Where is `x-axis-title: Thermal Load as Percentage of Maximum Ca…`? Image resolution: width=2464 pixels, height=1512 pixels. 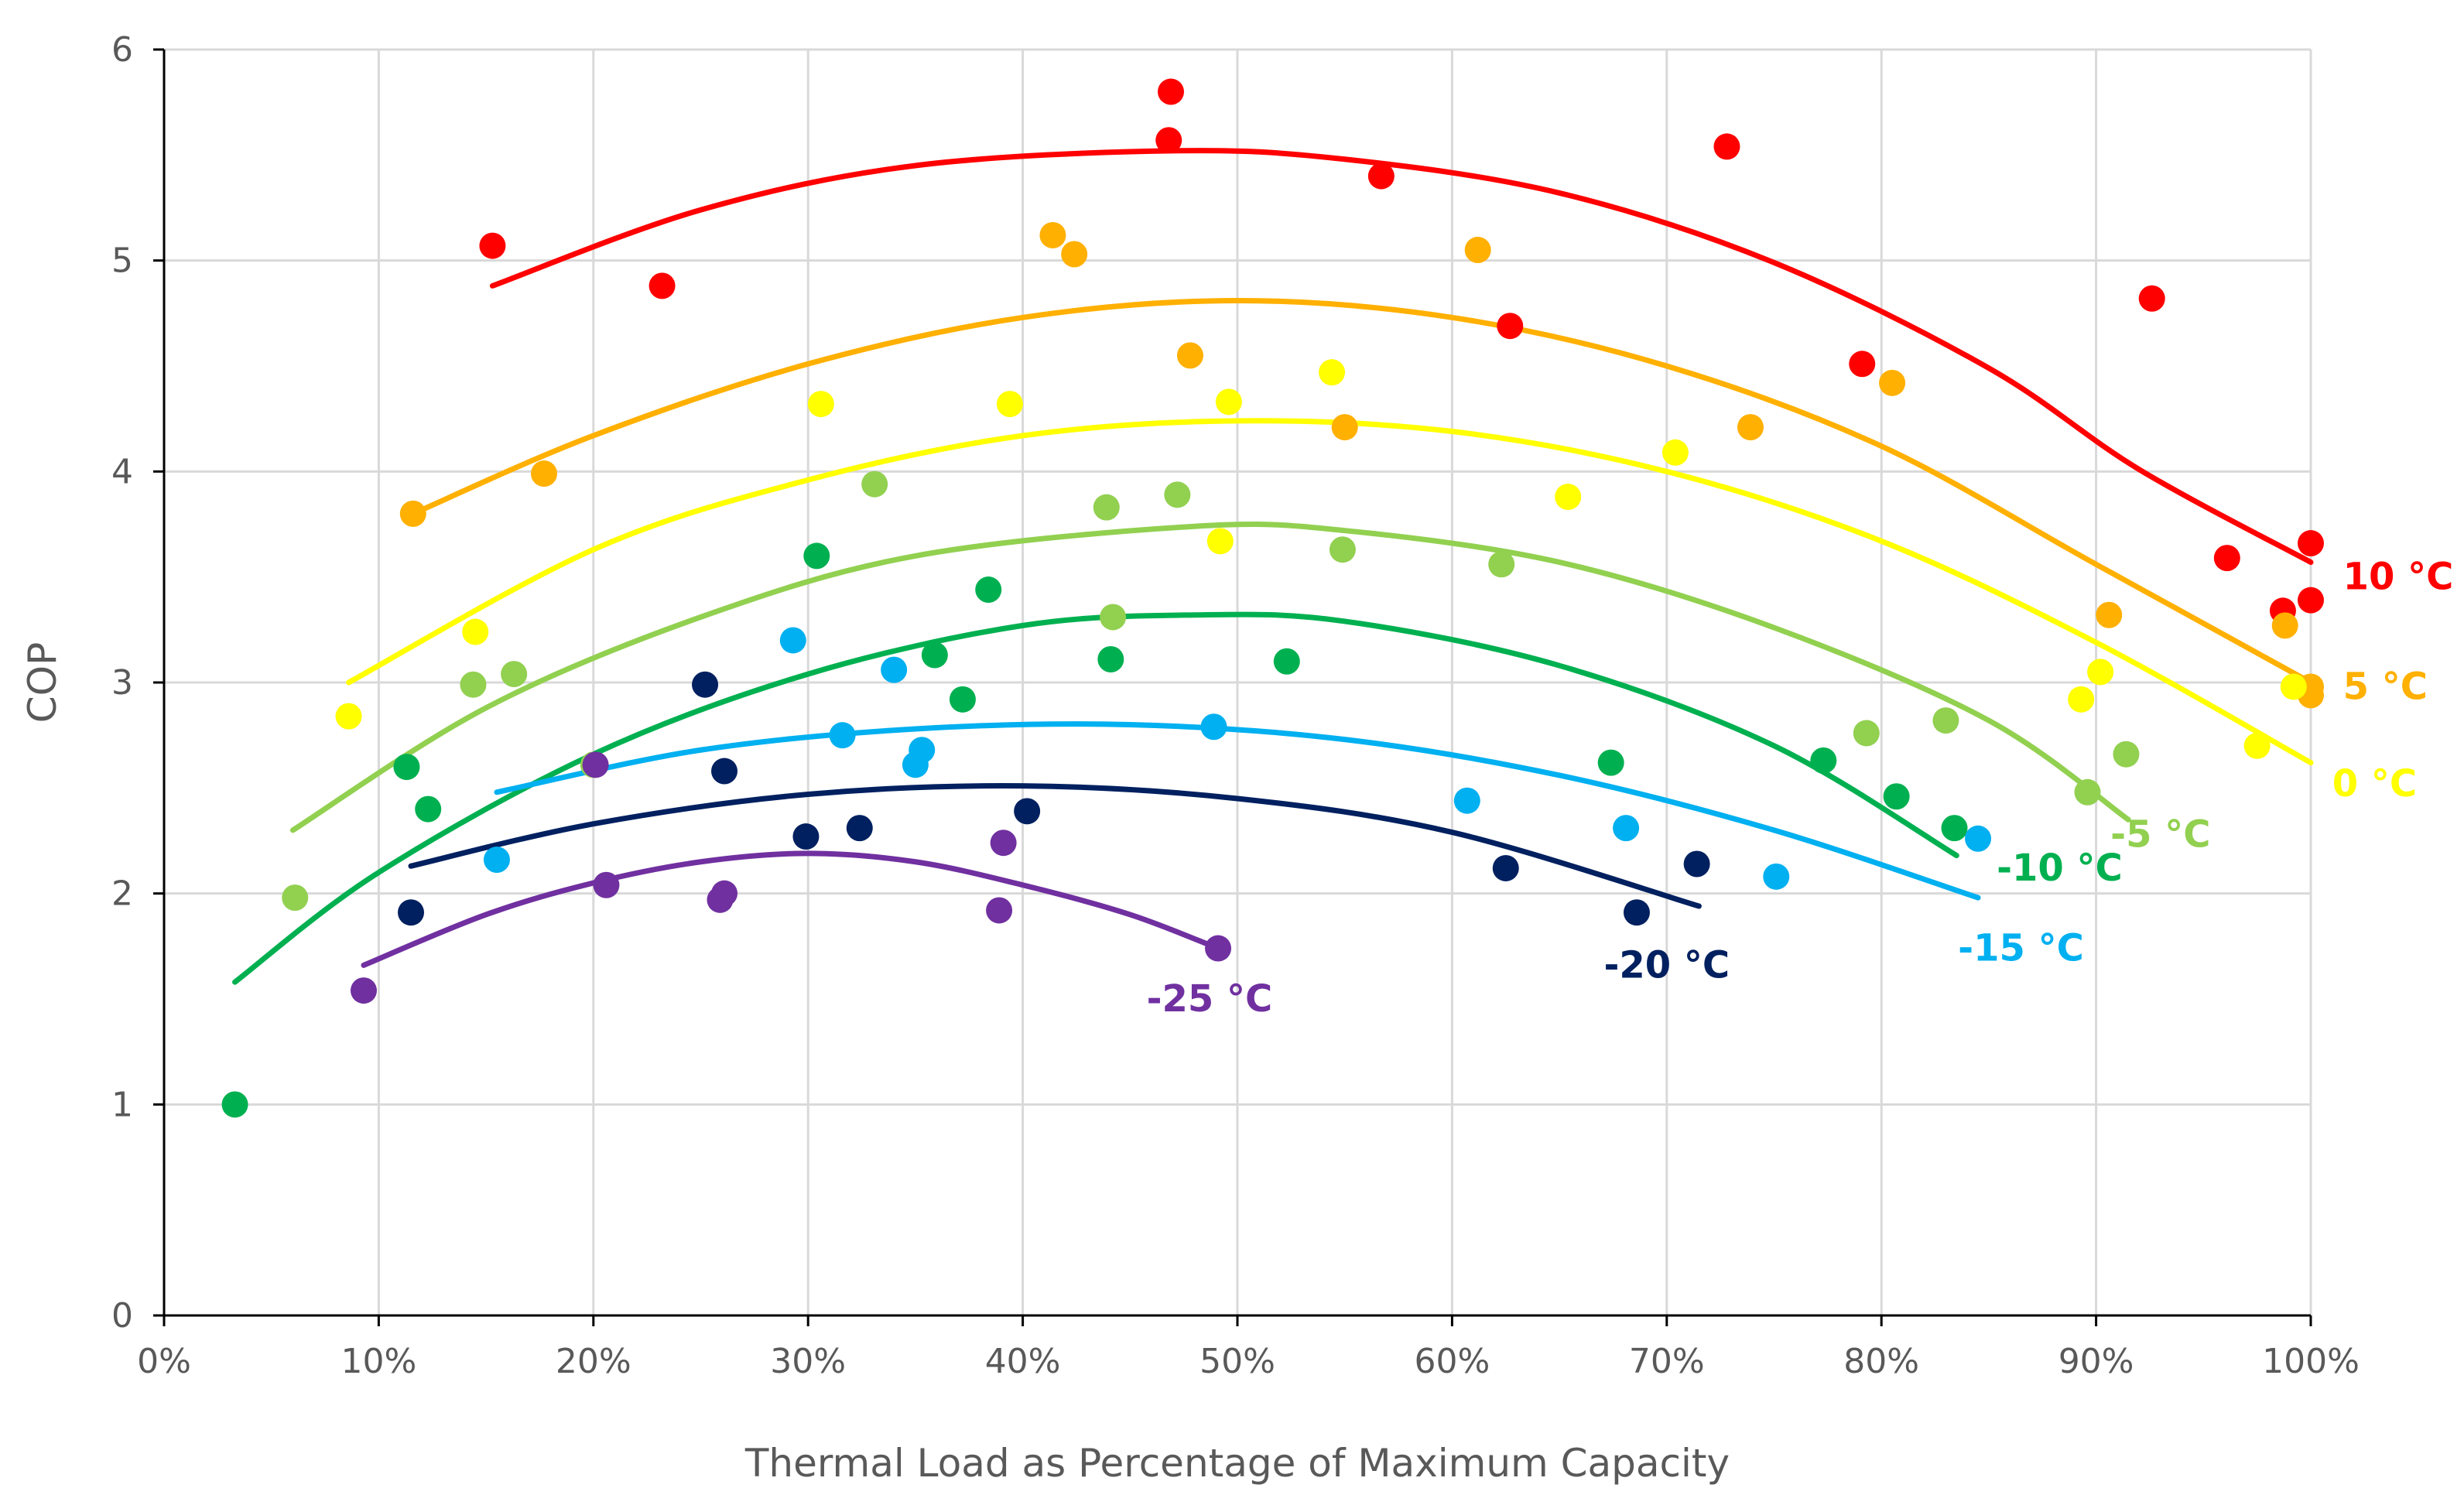 x-axis-title: Thermal Load as Percentage of Maximum Ca… is located at coordinates (1237, 1464).